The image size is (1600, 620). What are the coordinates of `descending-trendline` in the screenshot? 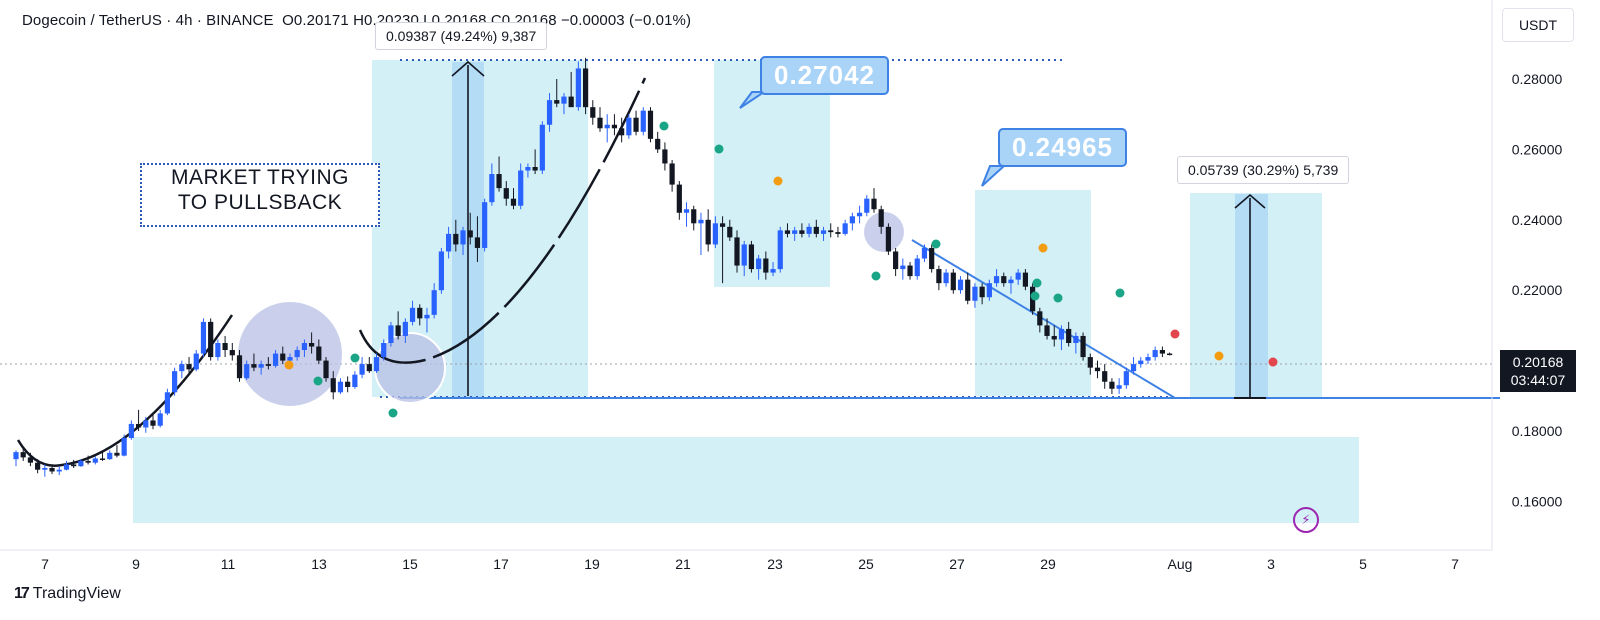 It's located at (1043, 319).